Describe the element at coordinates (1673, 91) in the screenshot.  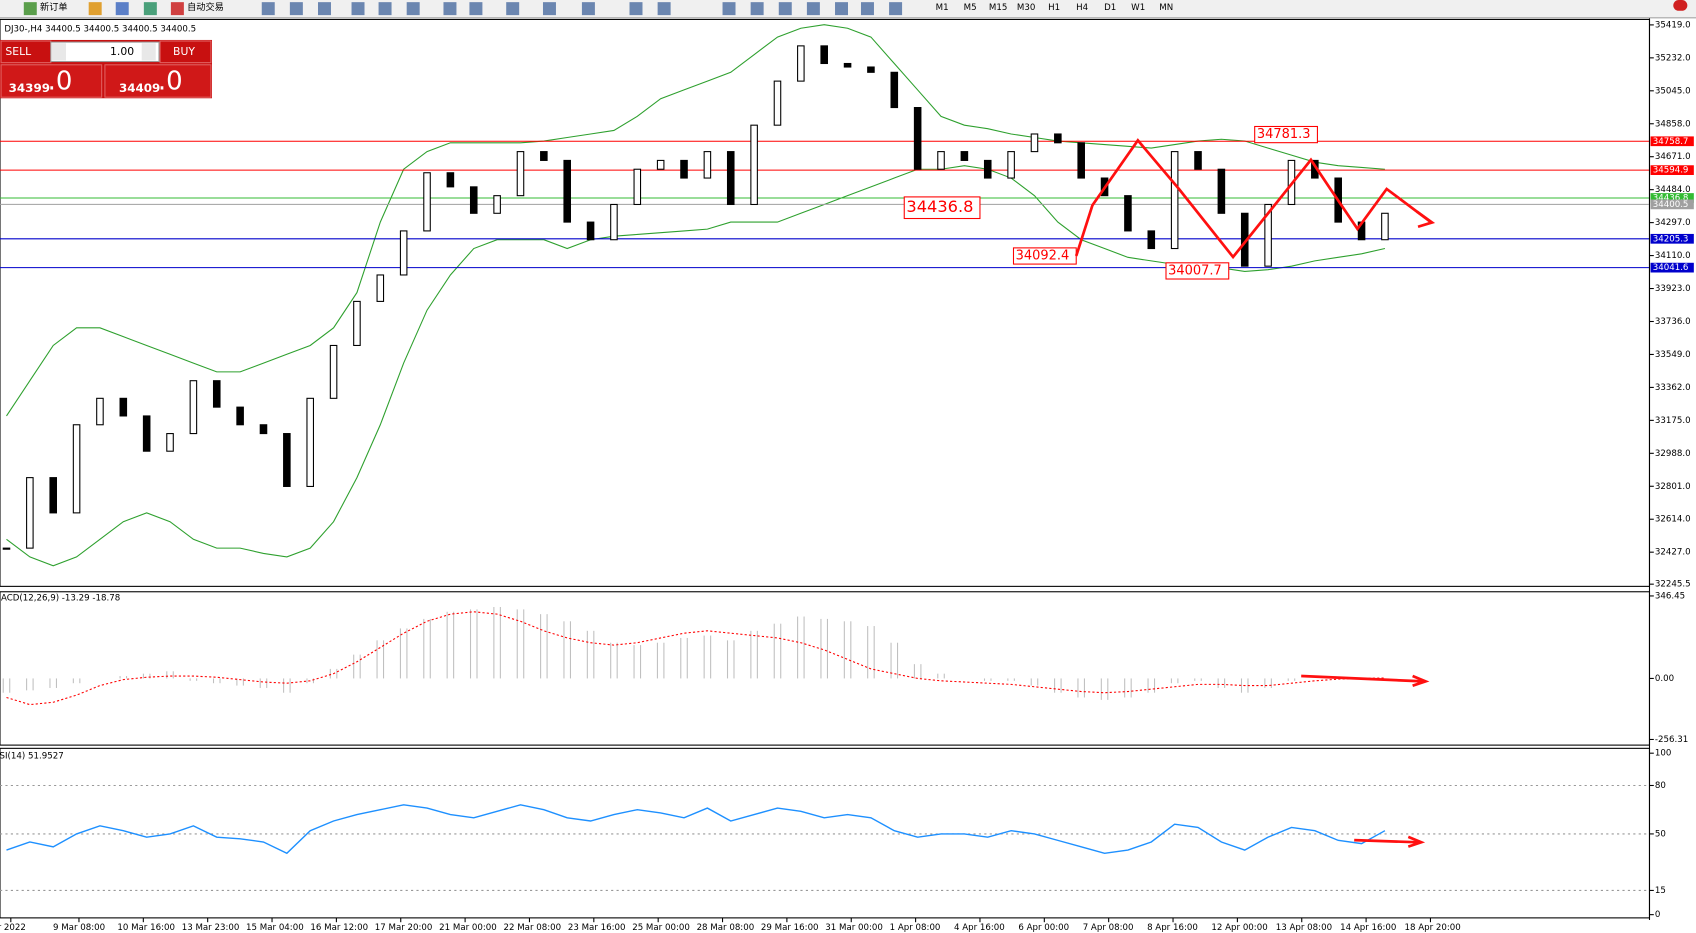
I see `y-tick-label: 35045.0` at that location.